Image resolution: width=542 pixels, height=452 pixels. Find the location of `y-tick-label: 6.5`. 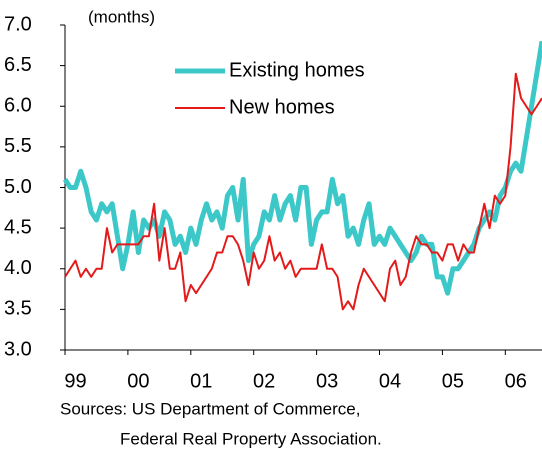

y-tick-label: 6.5 is located at coordinates (18, 65).